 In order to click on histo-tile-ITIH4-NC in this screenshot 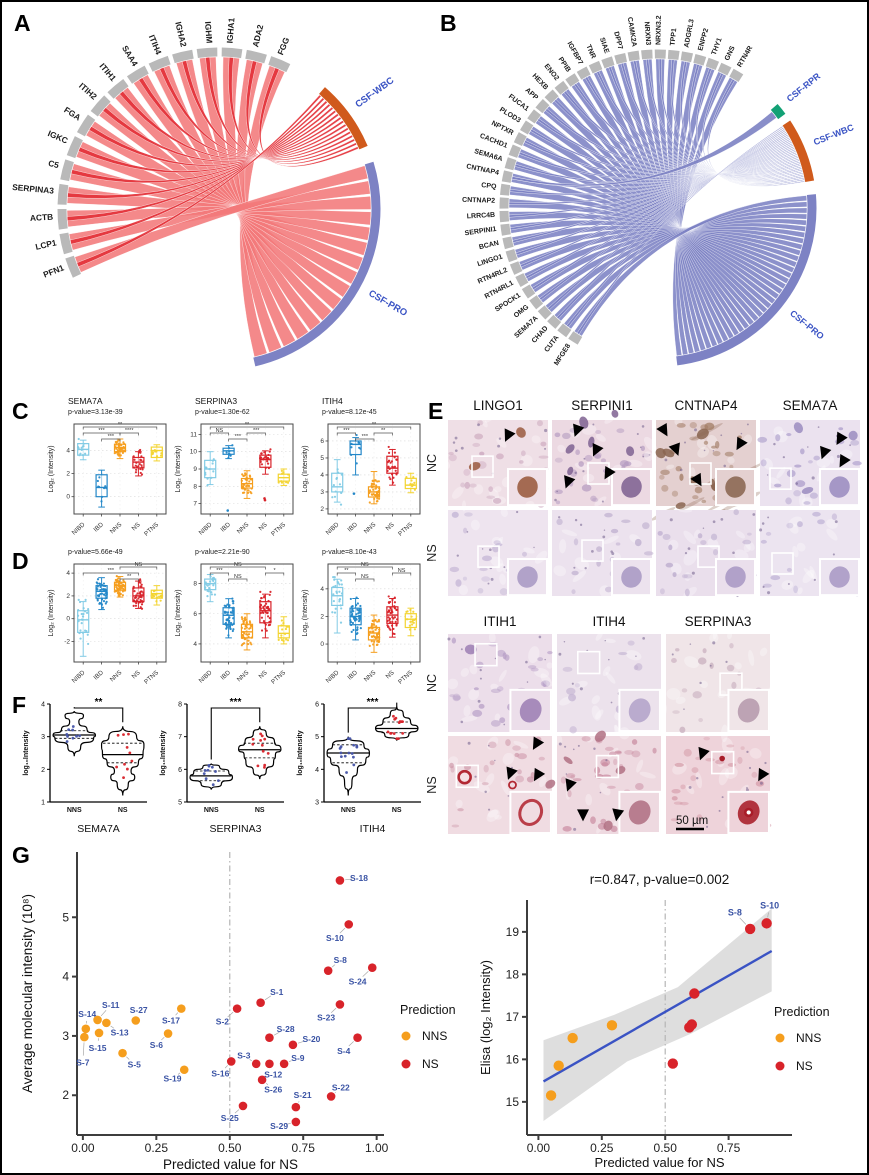, I will do `click(608, 686)`.